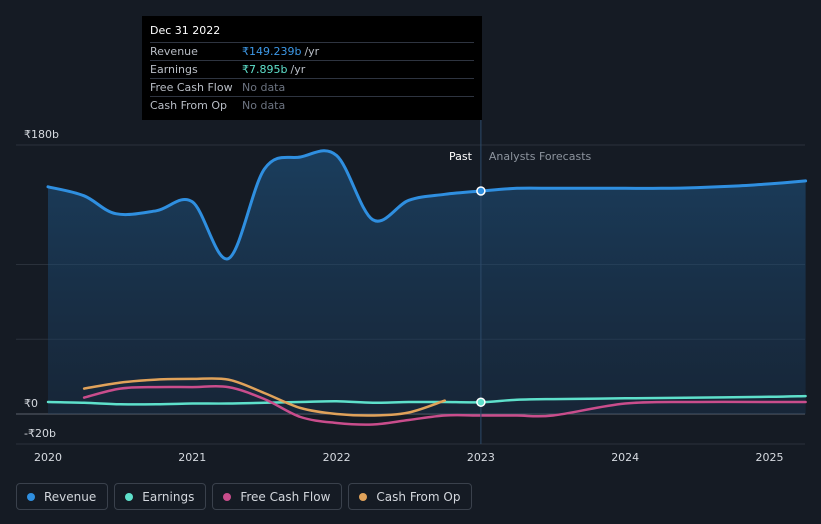 The image size is (821, 524). Describe the element at coordinates (31, 403) in the screenshot. I see `y-tick-label: ₹0` at that location.